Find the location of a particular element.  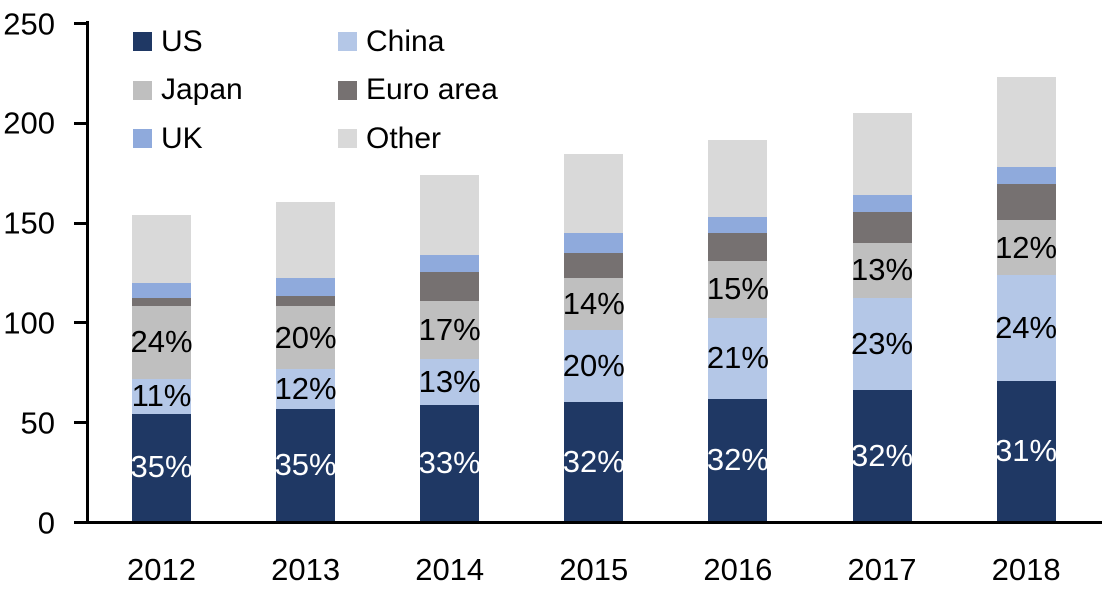

y-tick-label: 0 is located at coordinates (46, 522).